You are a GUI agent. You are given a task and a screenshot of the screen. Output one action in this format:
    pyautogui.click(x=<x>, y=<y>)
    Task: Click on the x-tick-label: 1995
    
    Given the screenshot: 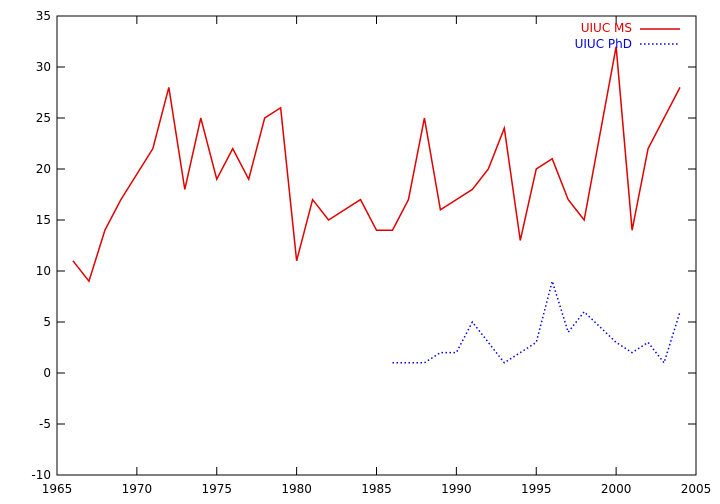 What is the action you would take?
    pyautogui.click(x=536, y=489)
    